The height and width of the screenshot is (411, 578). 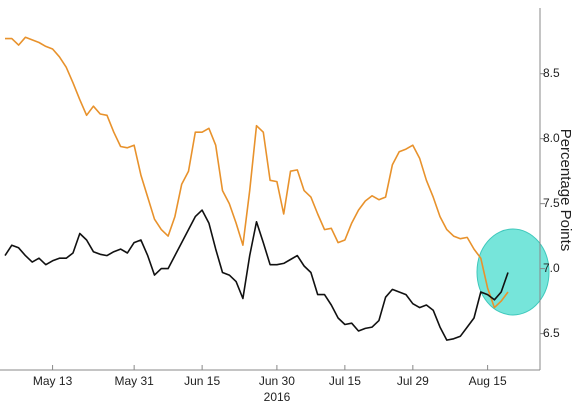 I want to click on x-tick-label: May 31, so click(x=134, y=381).